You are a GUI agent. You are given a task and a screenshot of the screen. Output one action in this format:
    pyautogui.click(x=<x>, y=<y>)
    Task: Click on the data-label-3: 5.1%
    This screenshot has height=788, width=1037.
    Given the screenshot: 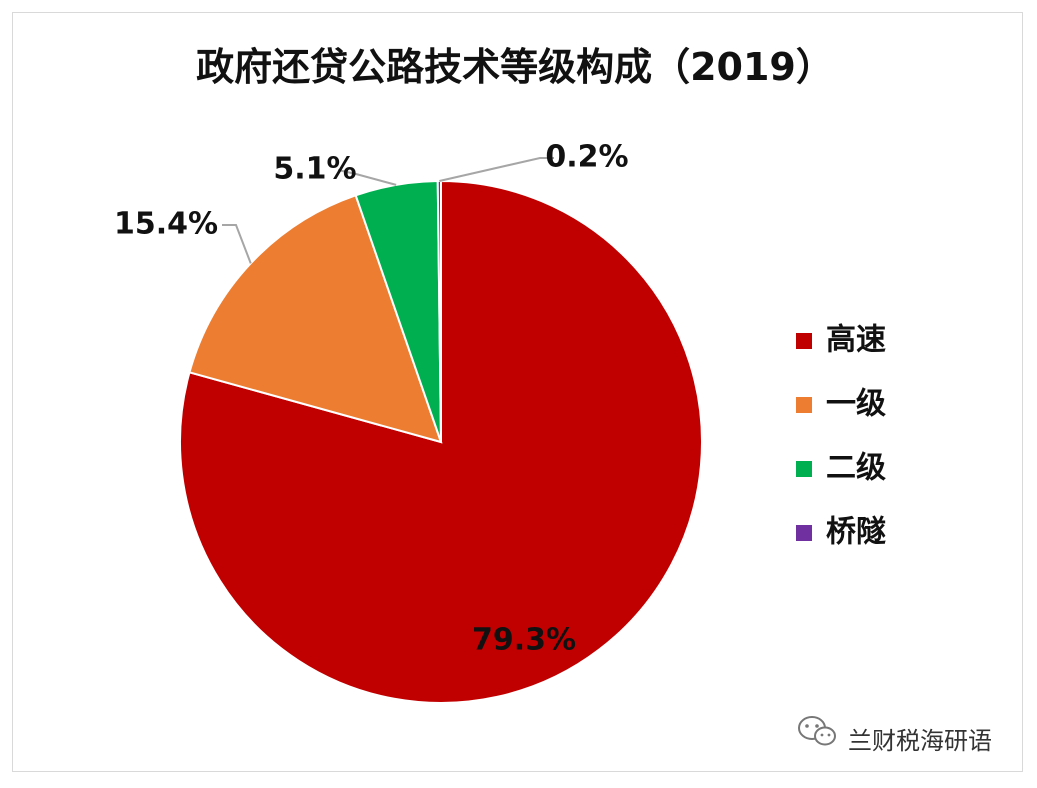 What is the action you would take?
    pyautogui.click(x=314, y=169)
    